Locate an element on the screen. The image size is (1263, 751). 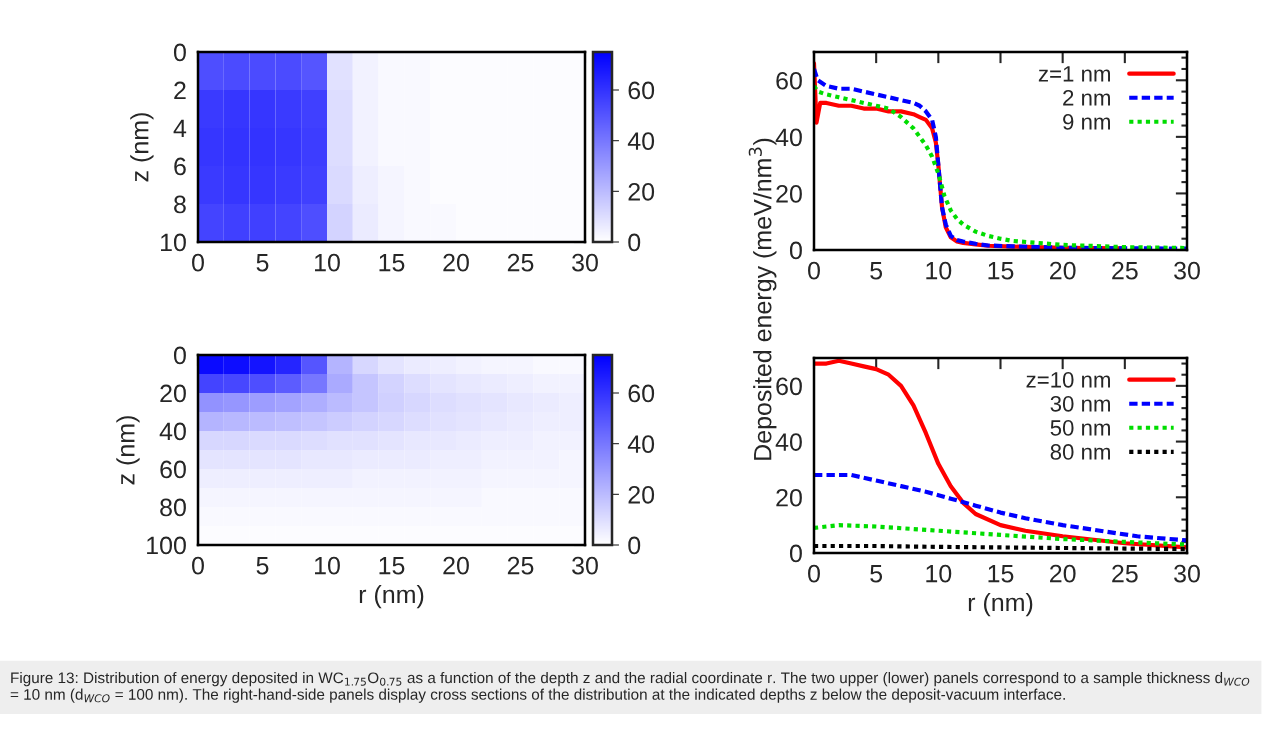
text: Figure 13: Distribution of energy deposited in WC$_{1.75}$O$_{0.75}$ as a function of the depth z and the radial coordinate r. The two upper (lower) panels correspond to a sample thickness d$_{WCO}$ = 10 nm (d$_{WCO}$ = 100 nm). The right-hand-side panels display cross sections of the distribution at the indicated depths z below the deposit-vacuum interface. is located at coordinates (630, 687).